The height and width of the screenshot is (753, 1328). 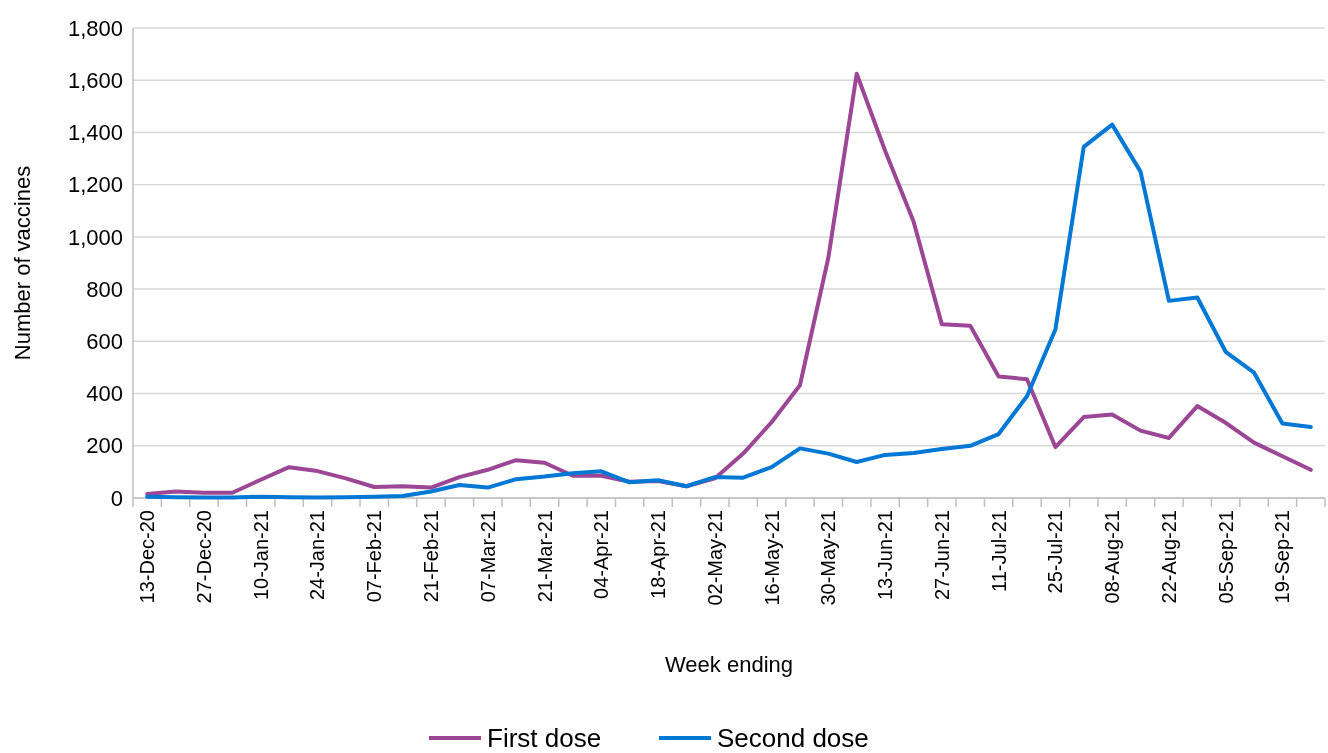 What do you see at coordinates (116, 498) in the screenshot?
I see `y-tick-label: 0` at bounding box center [116, 498].